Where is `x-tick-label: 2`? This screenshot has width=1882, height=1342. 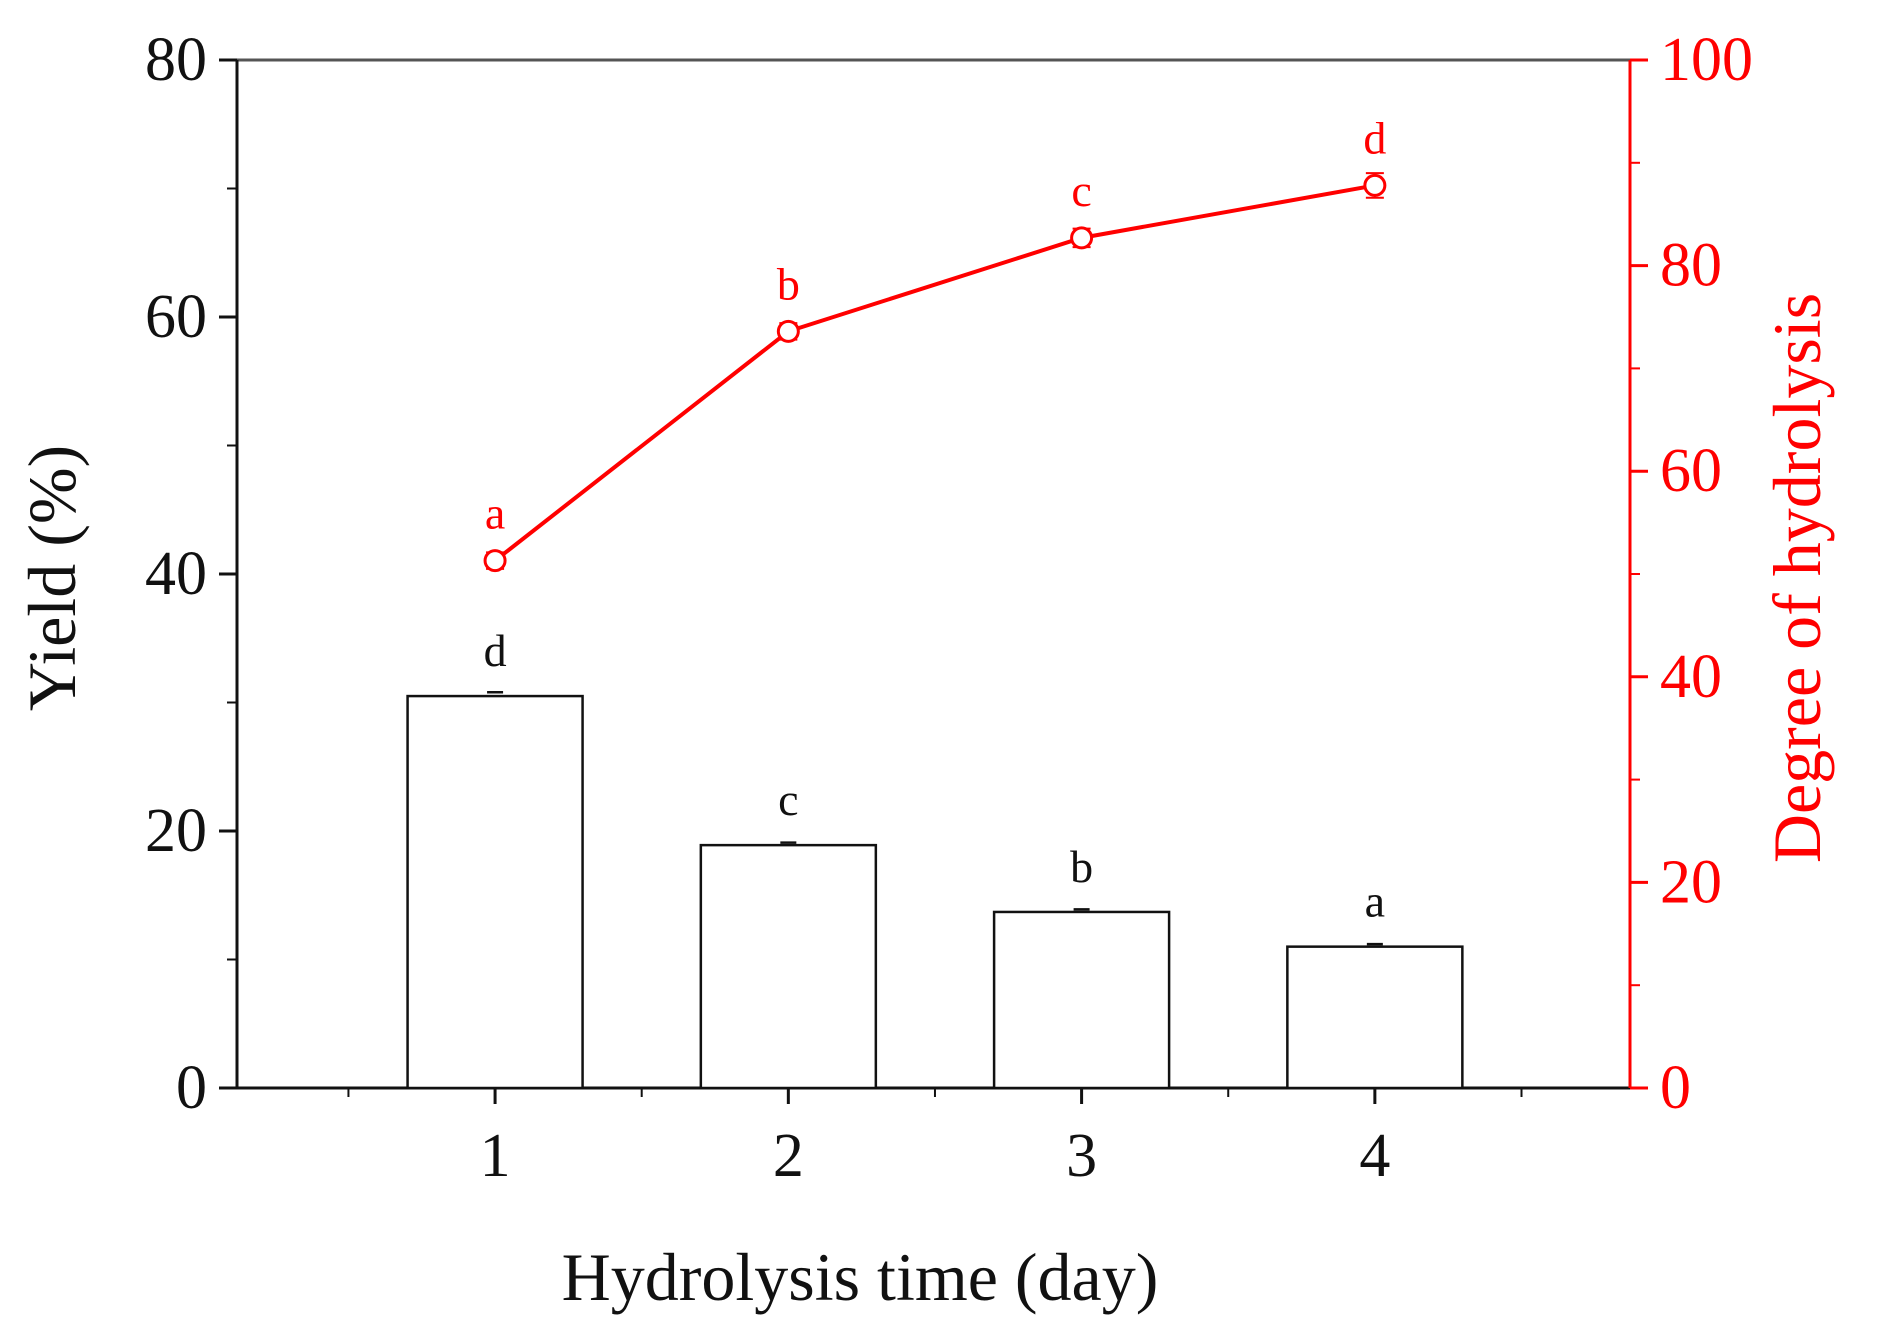
x-tick-label: 2 is located at coordinates (788, 1156).